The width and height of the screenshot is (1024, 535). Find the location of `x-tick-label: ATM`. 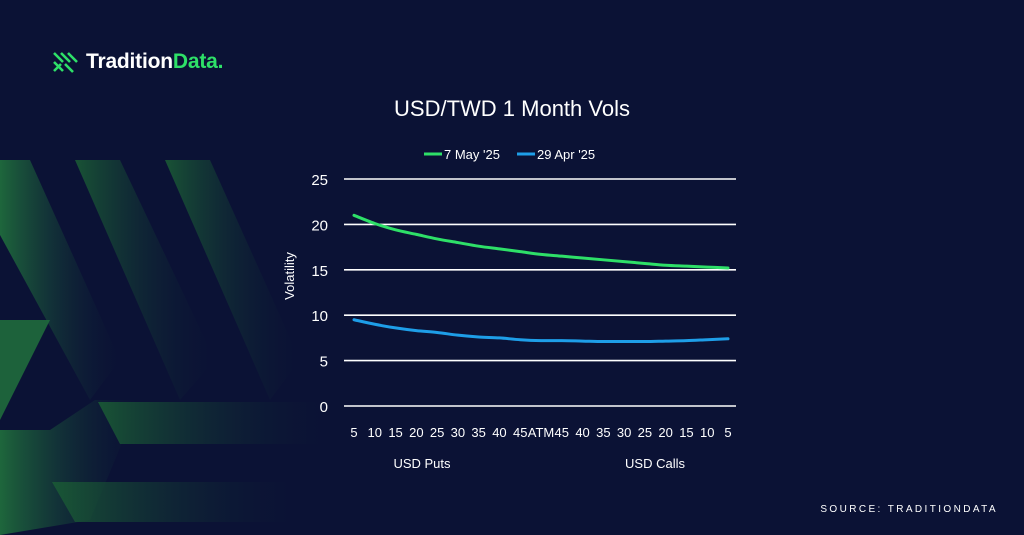

x-tick-label: ATM is located at coordinates (541, 432).